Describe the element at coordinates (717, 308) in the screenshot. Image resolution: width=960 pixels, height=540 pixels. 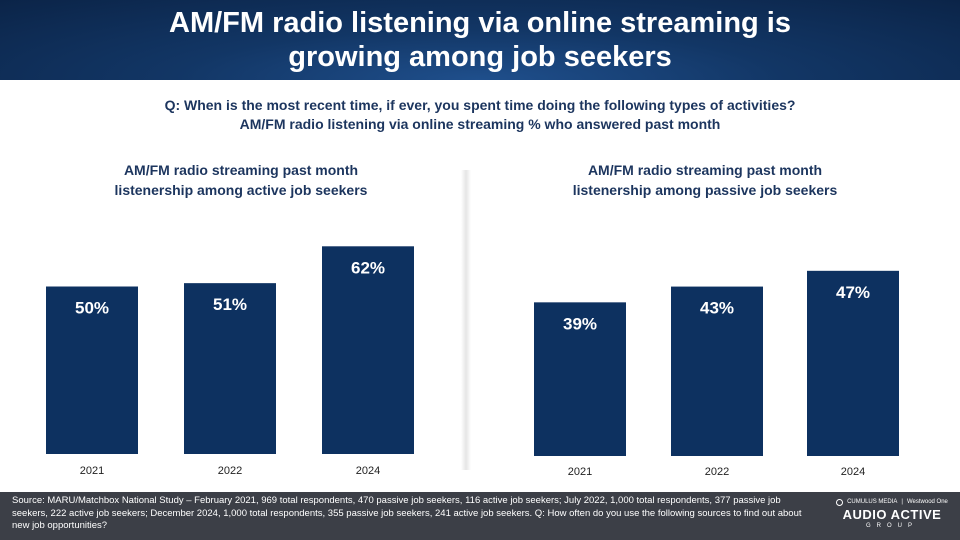
I see `data-label-passive-2022: 43%` at that location.